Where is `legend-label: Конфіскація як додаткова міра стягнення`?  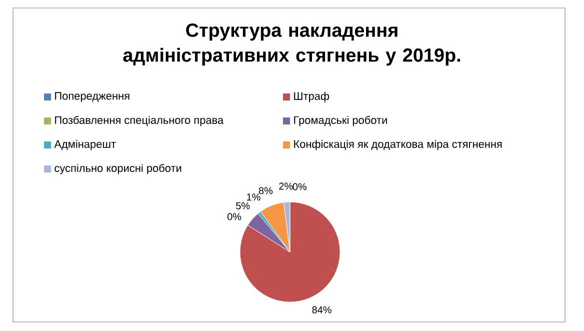
legend-label: Конфіскація як додаткова міра стягнення is located at coordinates (398, 145).